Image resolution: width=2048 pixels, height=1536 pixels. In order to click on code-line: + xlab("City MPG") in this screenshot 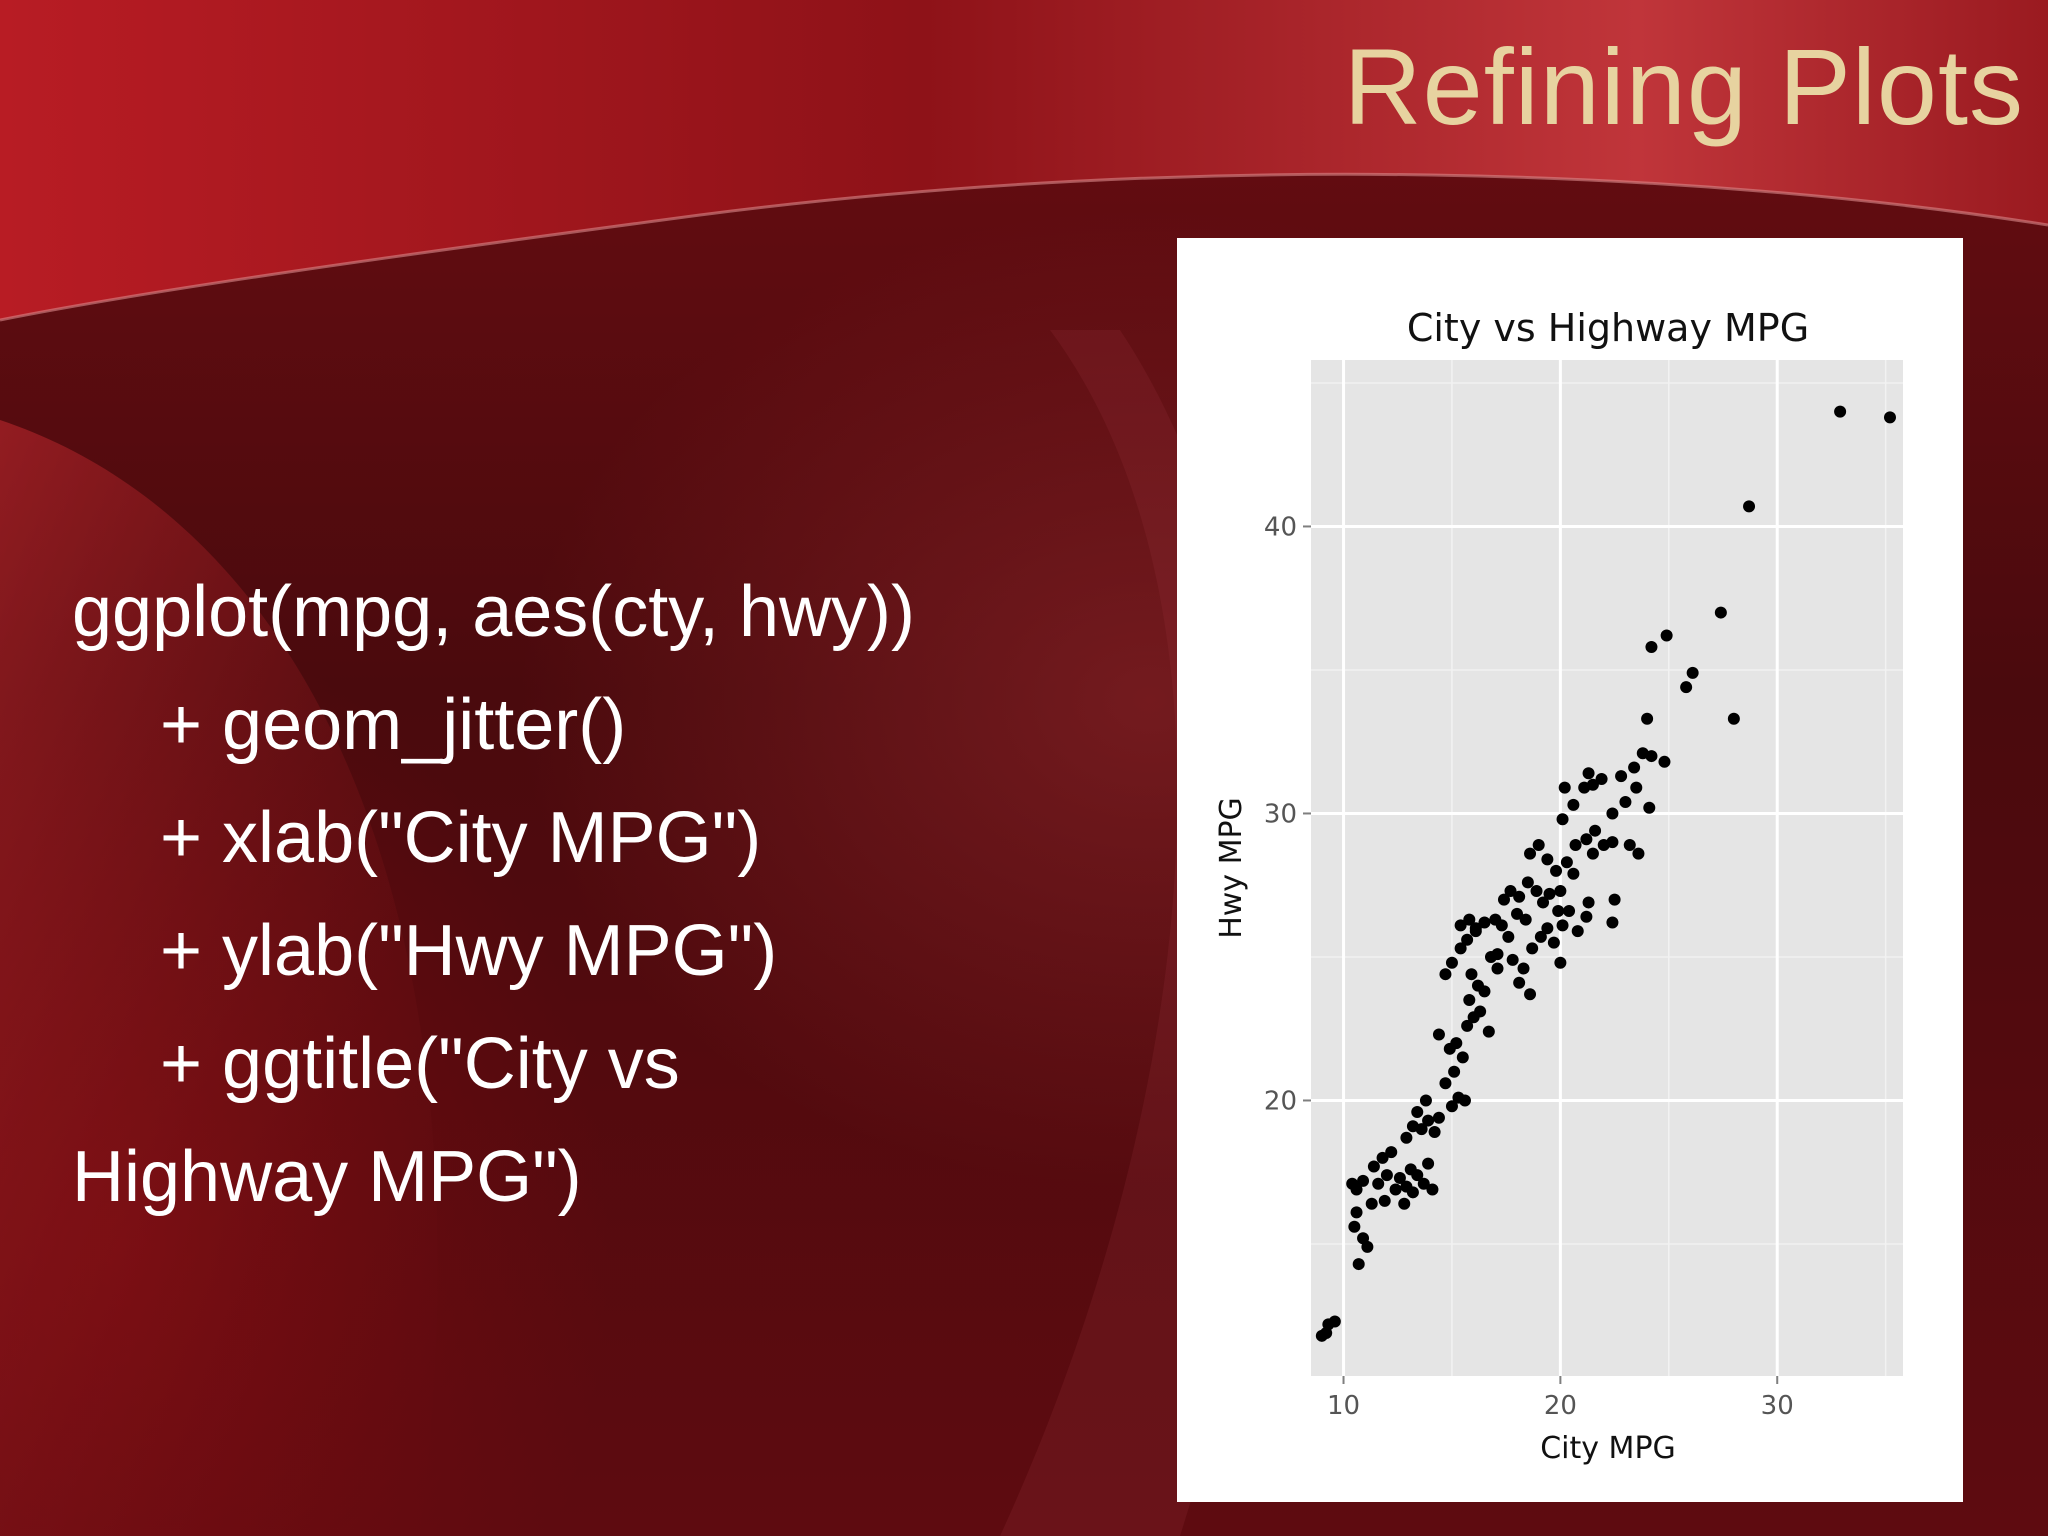, I will do `click(461, 838)`.